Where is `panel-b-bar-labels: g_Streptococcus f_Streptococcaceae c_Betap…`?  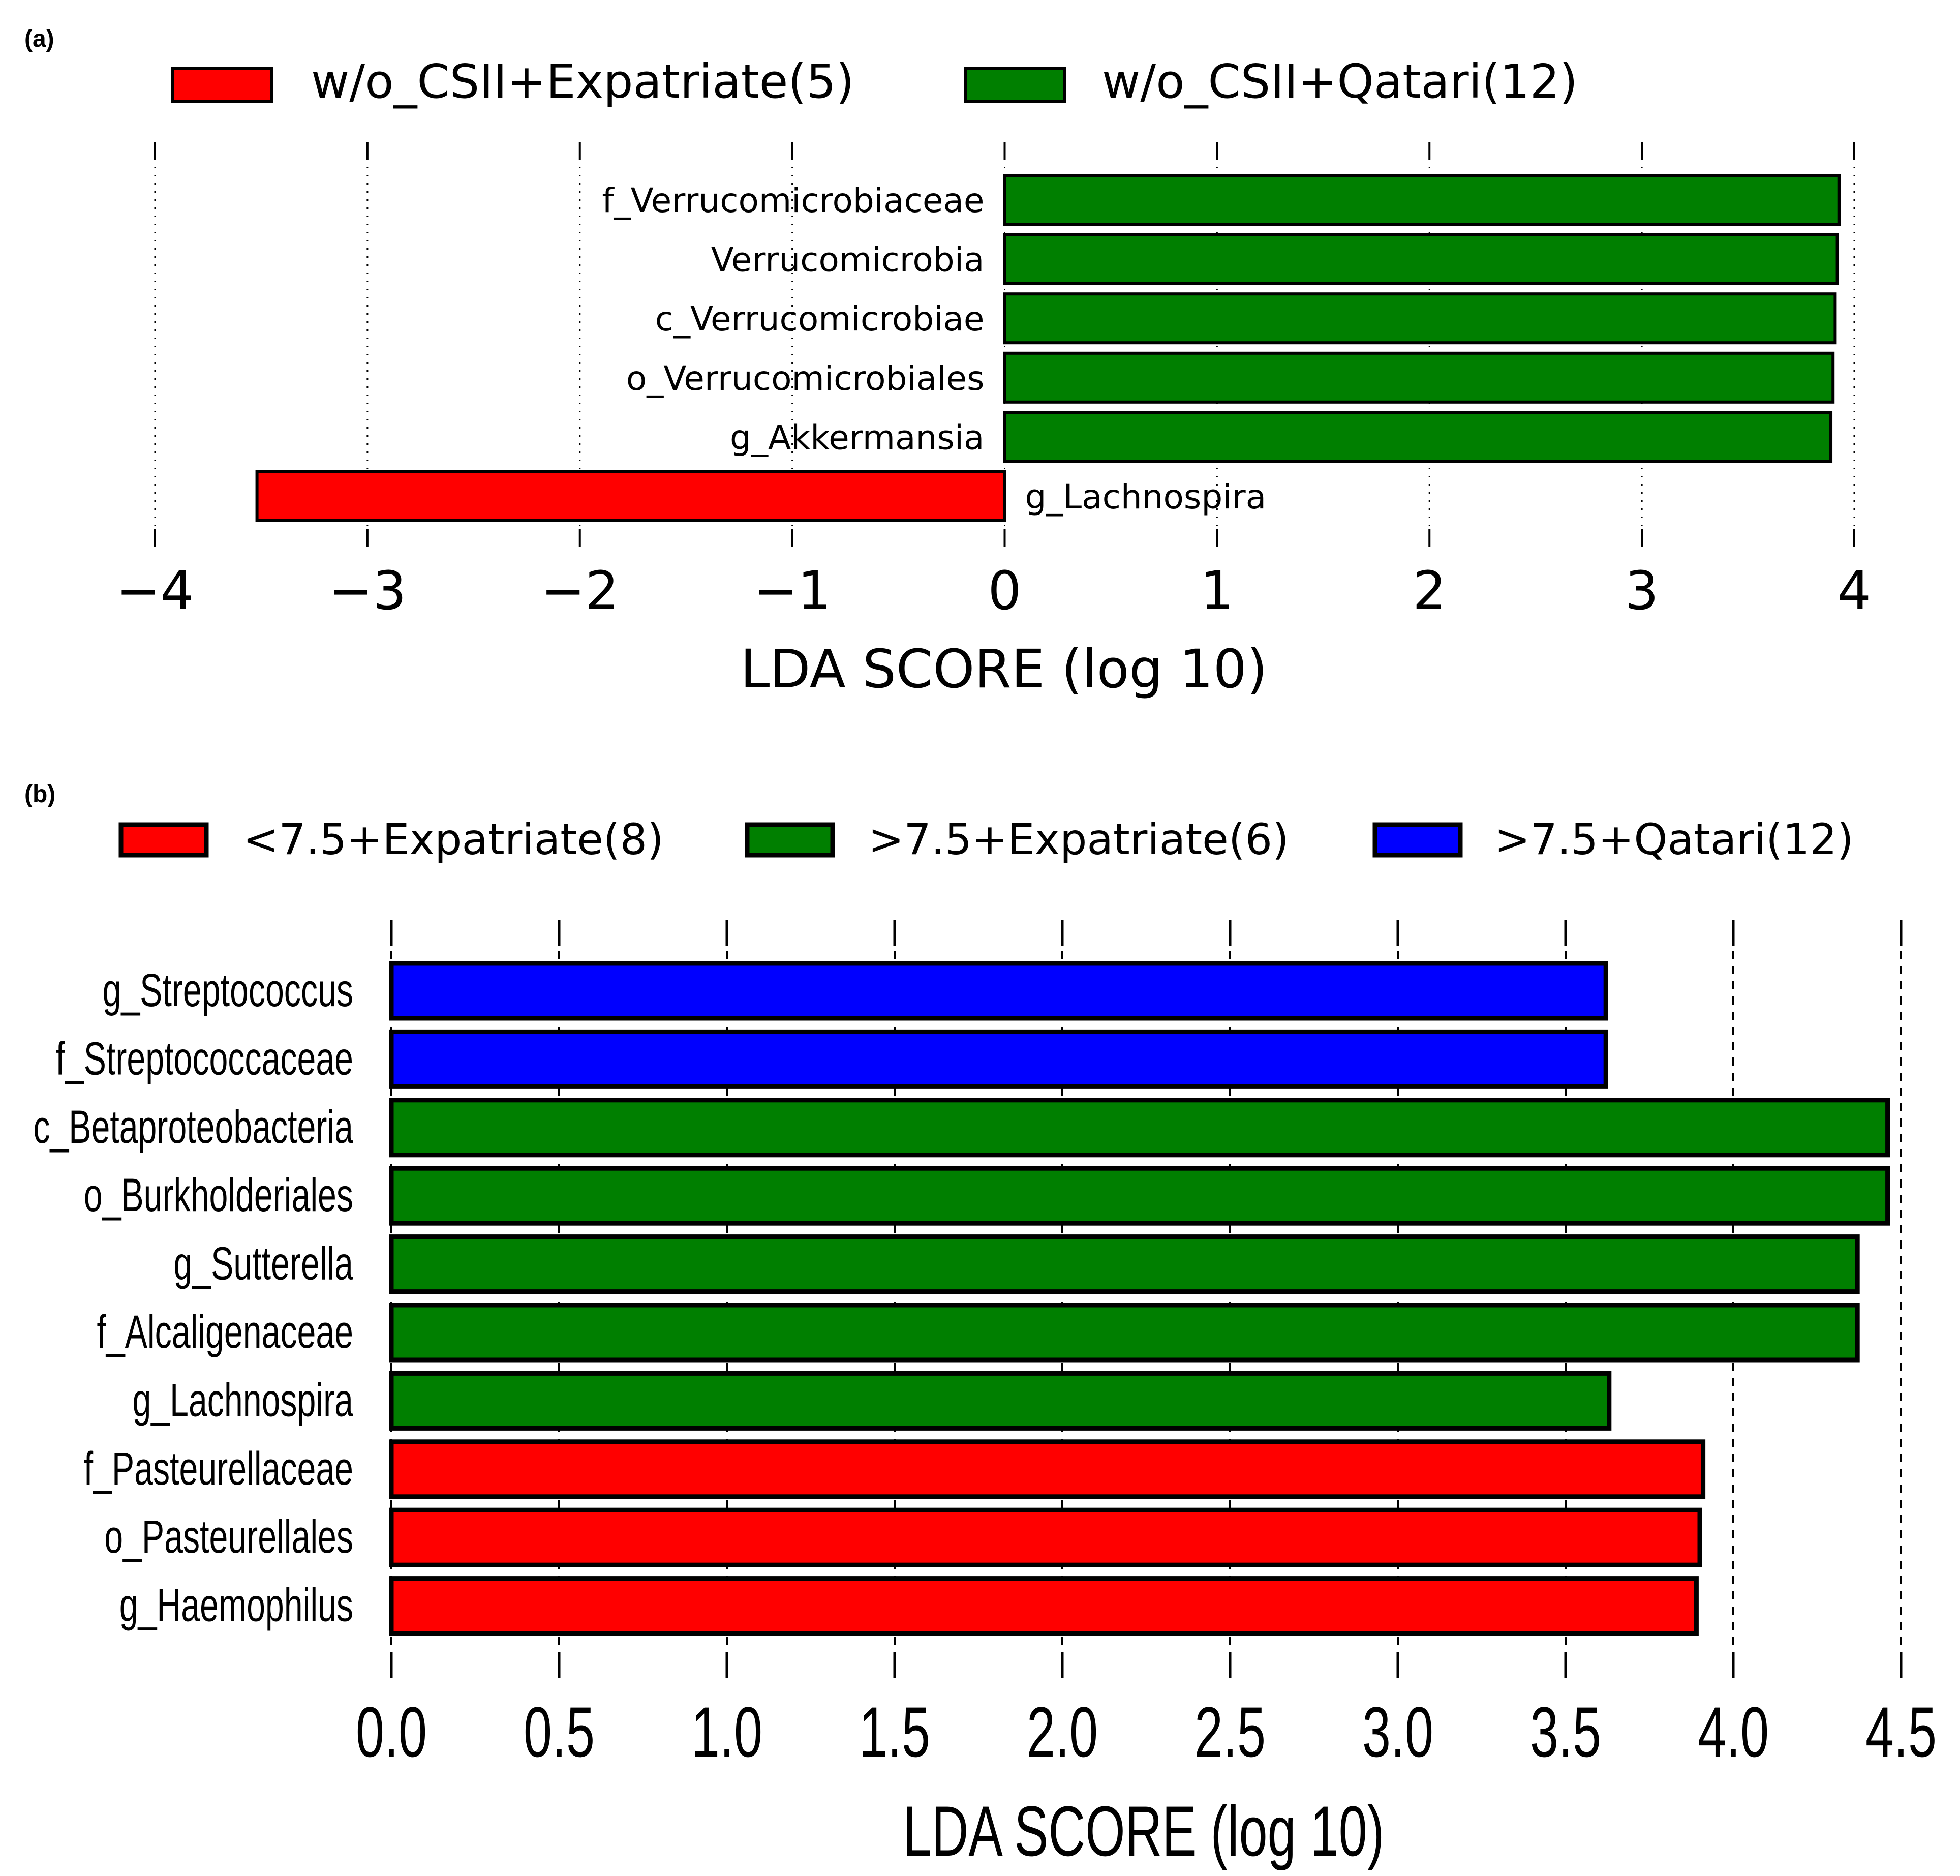 panel-b-bar-labels: g_Streptococcus f_Streptococcaceae c_Betap… is located at coordinates (193, 1297).